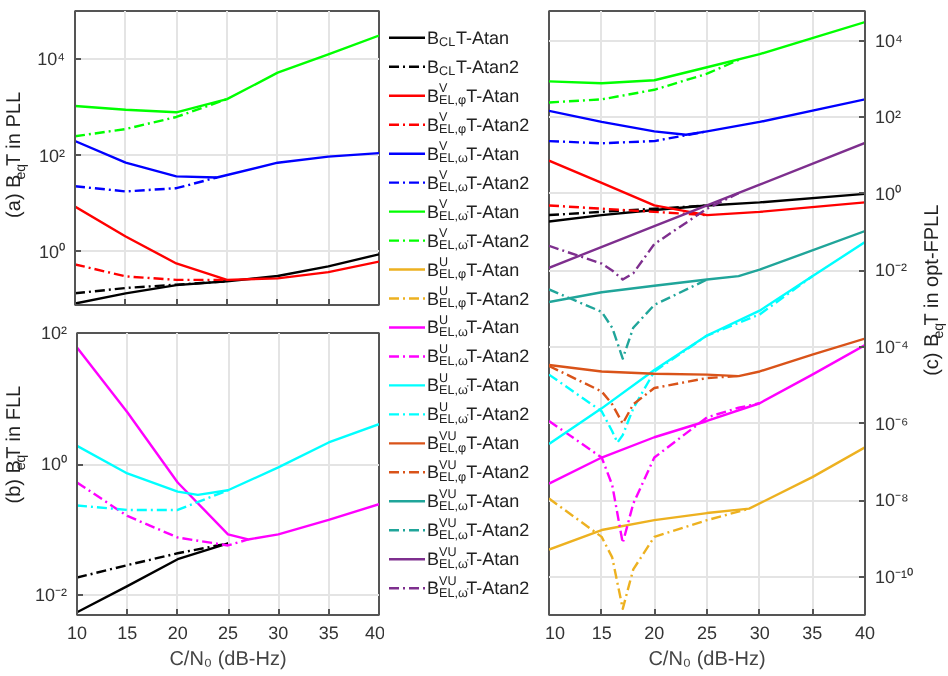 This screenshot has height=676, width=948. I want to click on y-tick-label: 10⁻⁴, so click(892, 347).